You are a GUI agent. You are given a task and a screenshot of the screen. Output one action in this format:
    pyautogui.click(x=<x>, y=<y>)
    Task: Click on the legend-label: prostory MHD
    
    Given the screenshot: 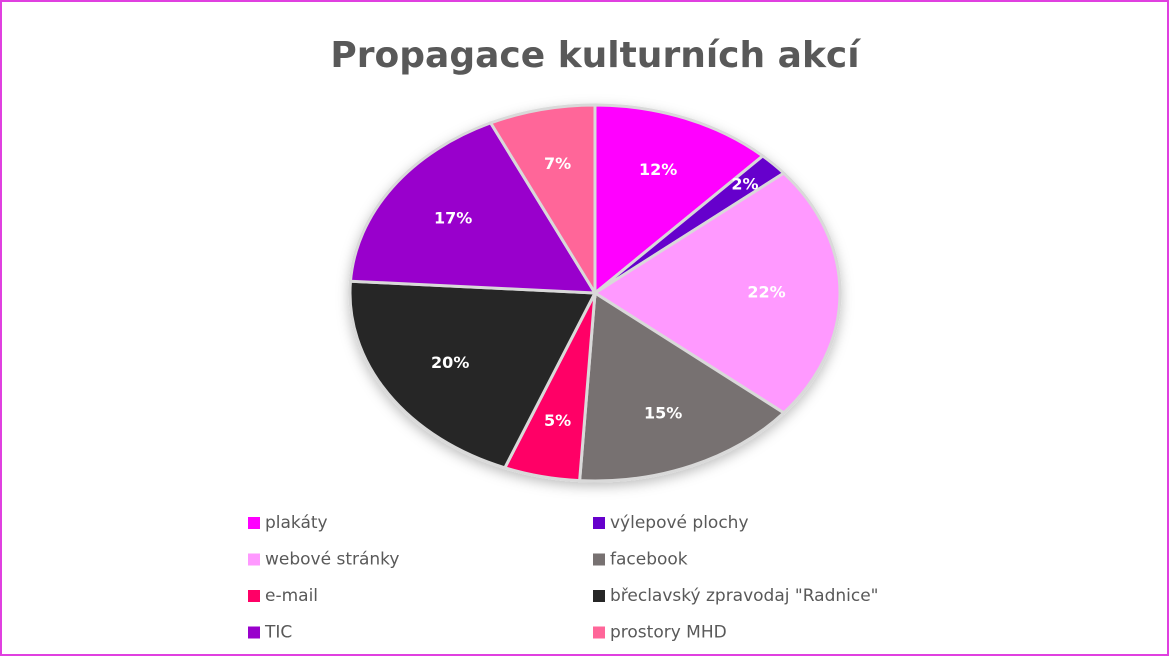 What is the action you would take?
    pyautogui.click(x=668, y=633)
    